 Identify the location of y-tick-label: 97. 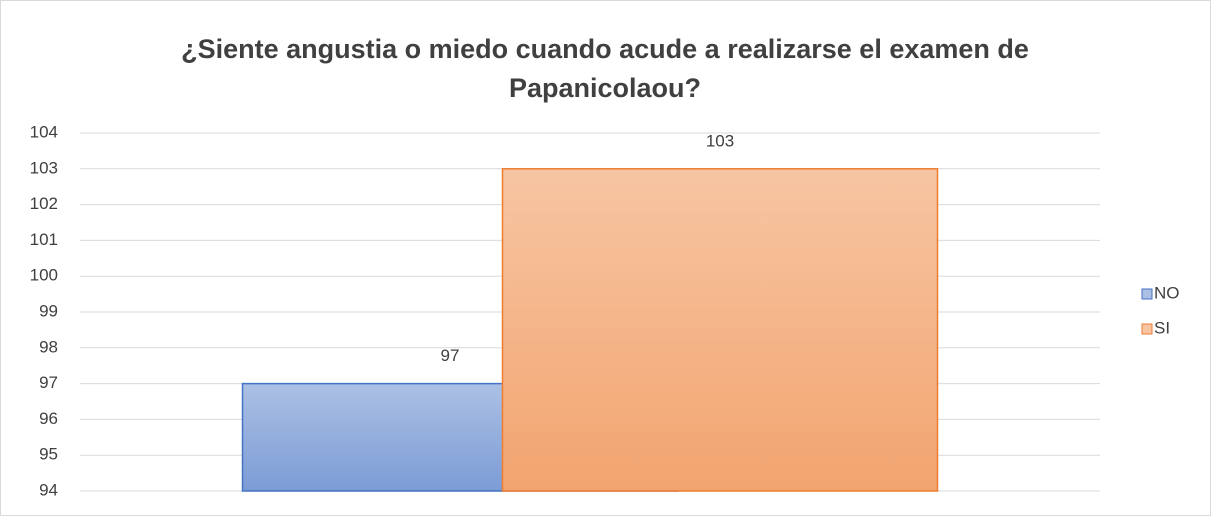
(48, 382).